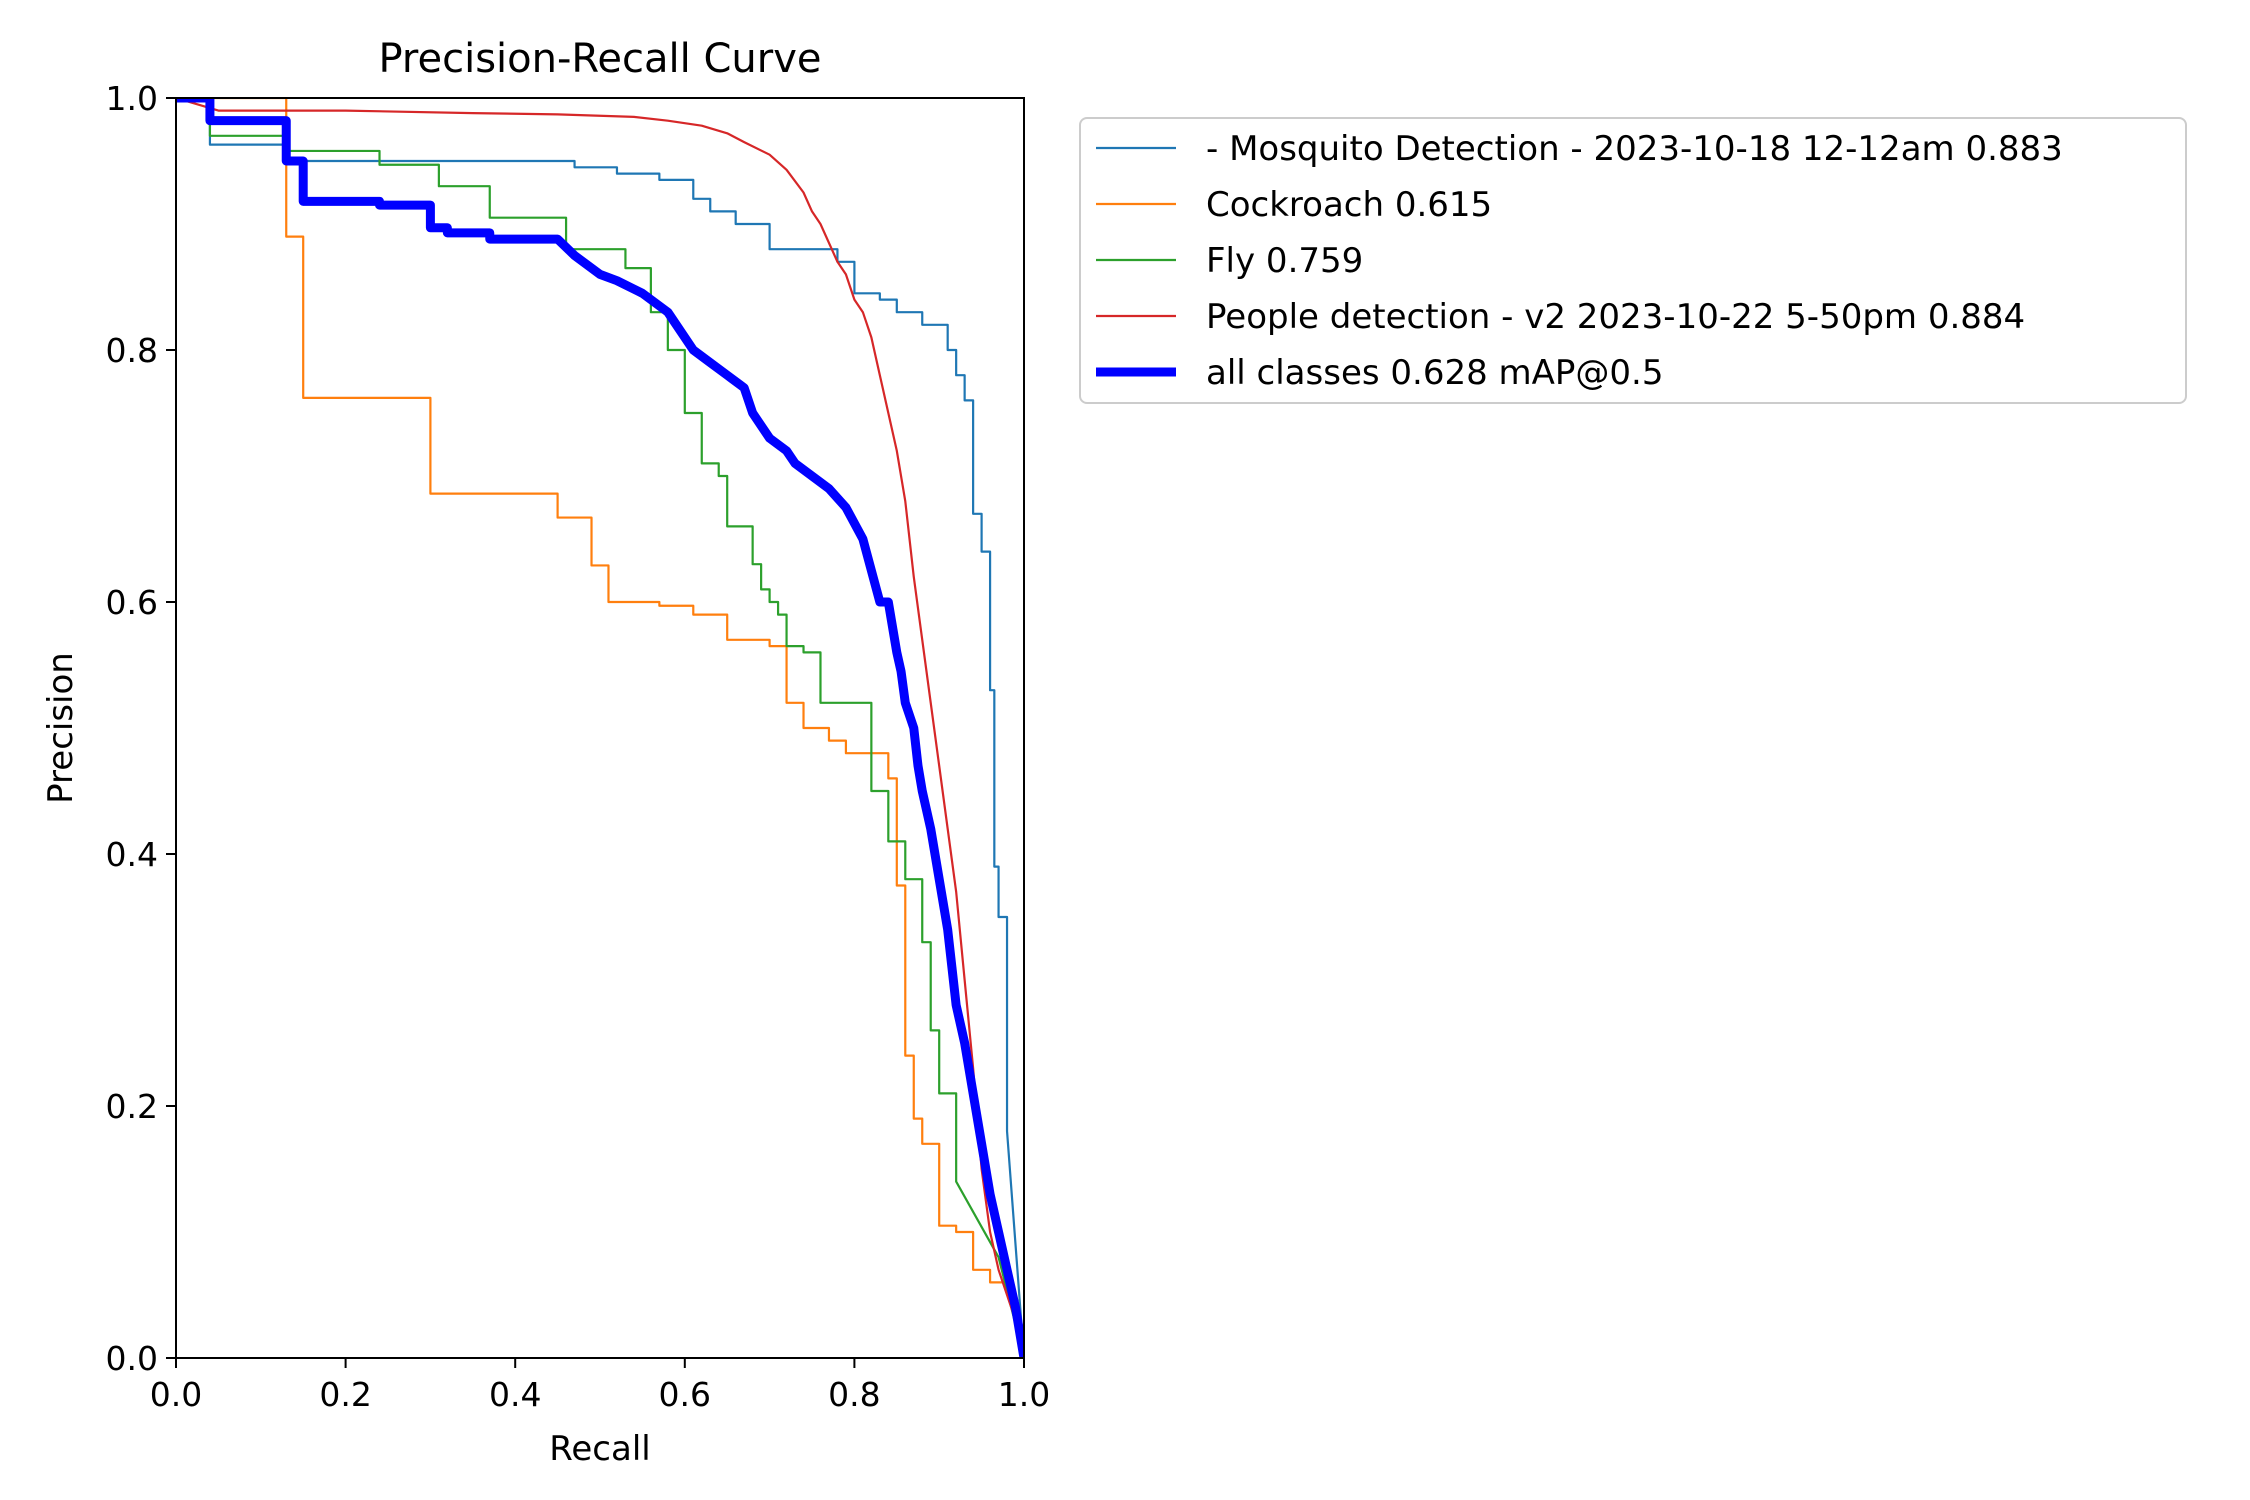  What do you see at coordinates (345, 1394) in the screenshot?
I see `x-tick-label: 0.2` at bounding box center [345, 1394].